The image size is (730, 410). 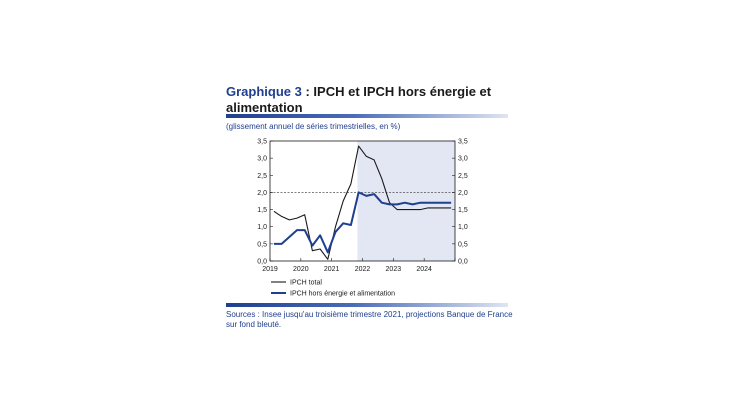 What do you see at coordinates (463, 244) in the screenshot?
I see `y-tick-label-right: 0,5` at bounding box center [463, 244].